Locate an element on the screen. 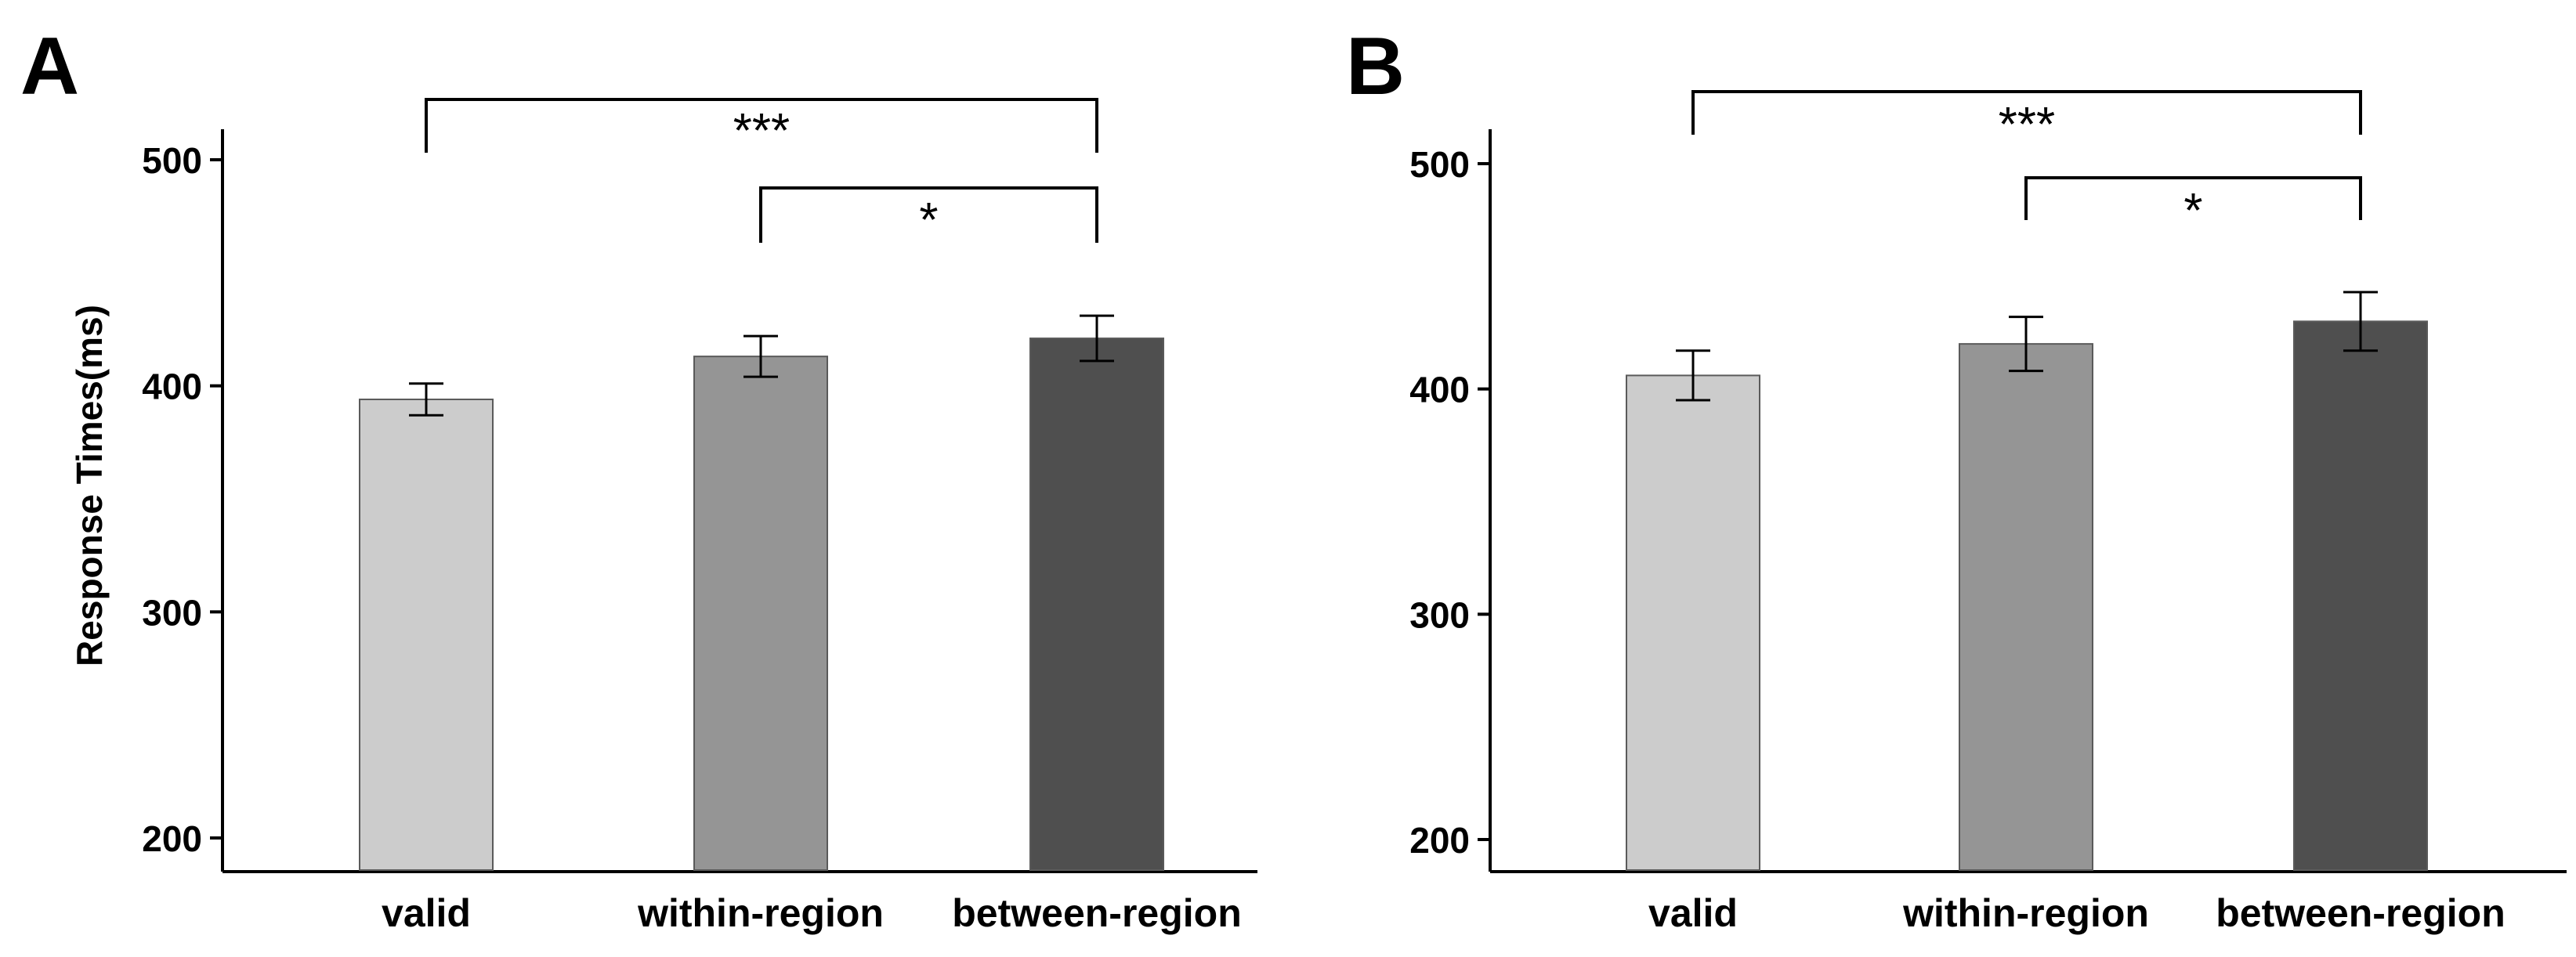  panel-label: A is located at coordinates (50, 66).